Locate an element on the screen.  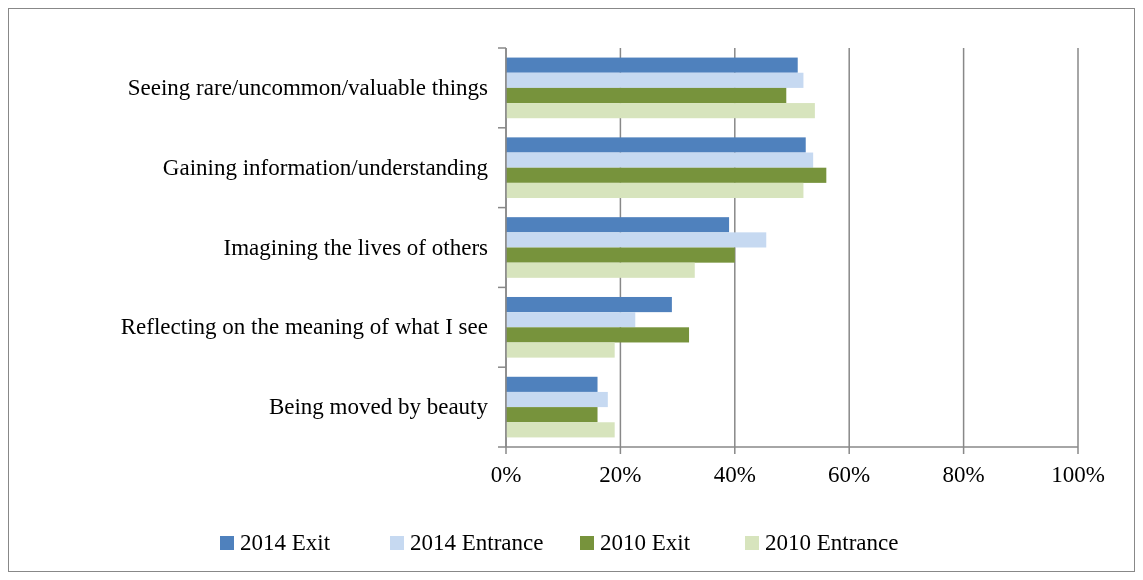
legend-label: 2014 Exit is located at coordinates (285, 542).